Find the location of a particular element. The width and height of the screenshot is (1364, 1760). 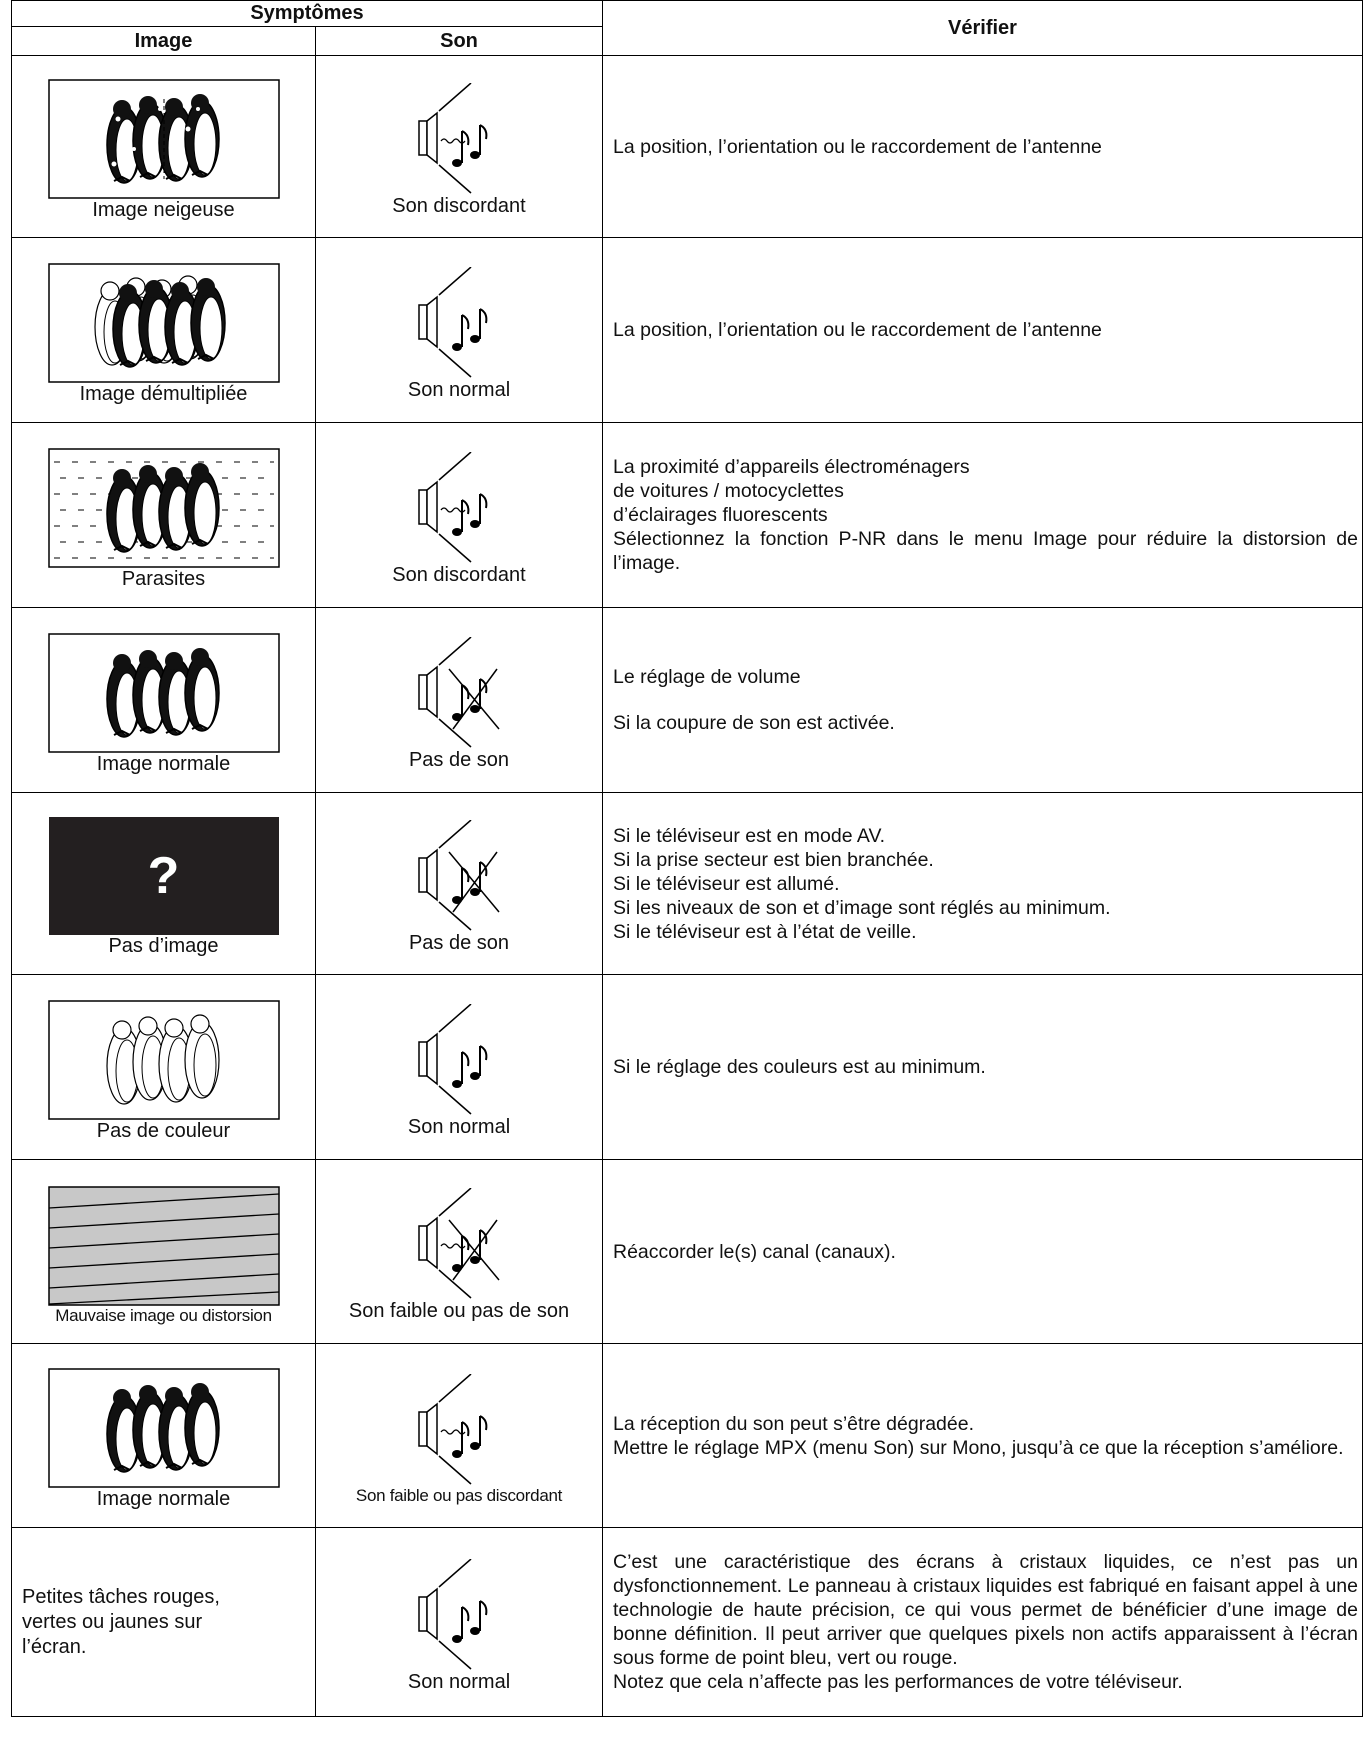

picture-label: Pas d’image is located at coordinates (163, 946).